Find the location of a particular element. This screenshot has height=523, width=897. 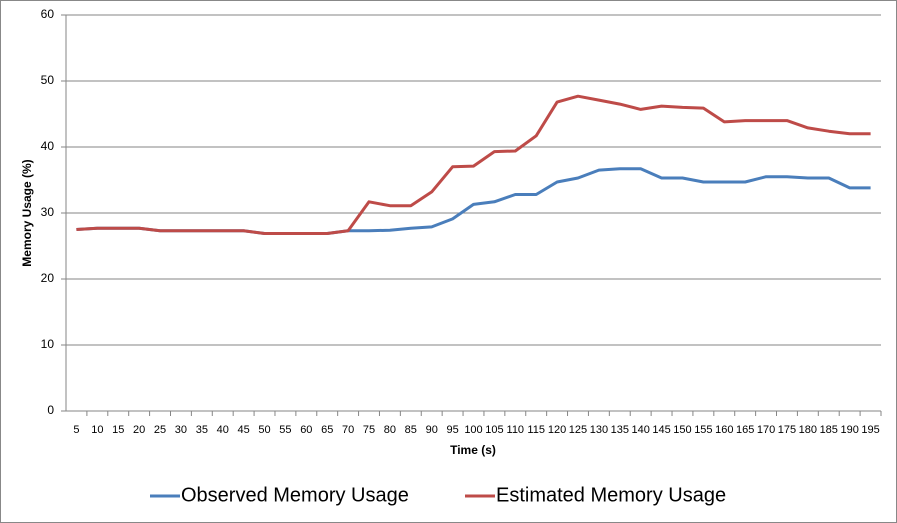

x-tick-label: 145 is located at coordinates (661, 430).